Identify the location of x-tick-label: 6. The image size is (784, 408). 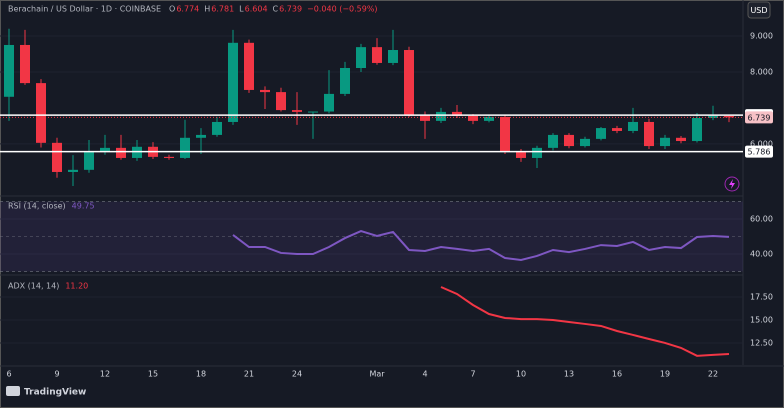
(8, 374).